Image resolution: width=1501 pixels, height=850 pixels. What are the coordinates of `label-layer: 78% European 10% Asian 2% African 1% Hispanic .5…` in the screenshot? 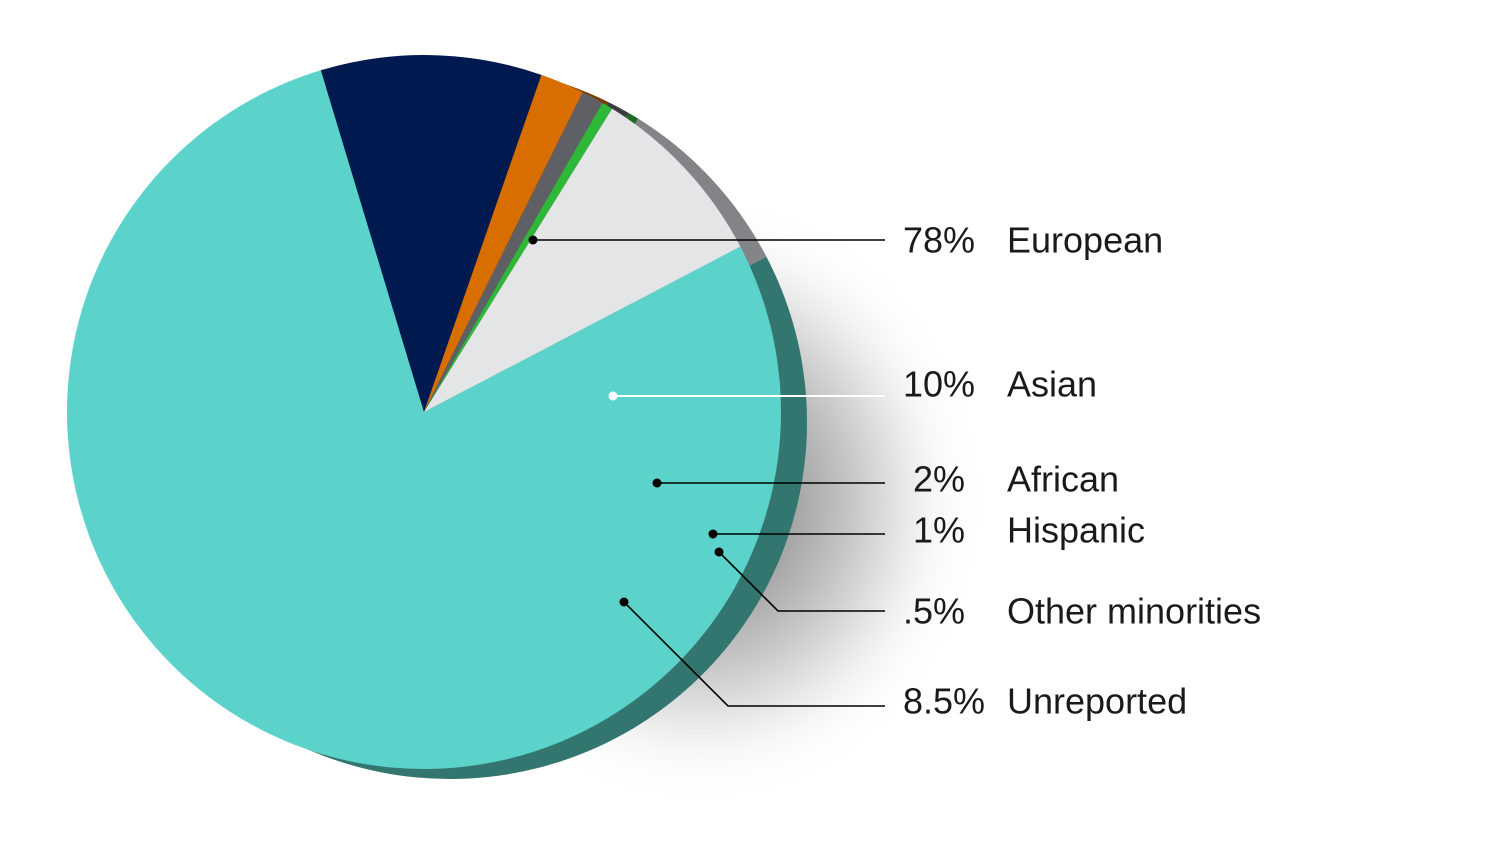 It's located at (1082, 471).